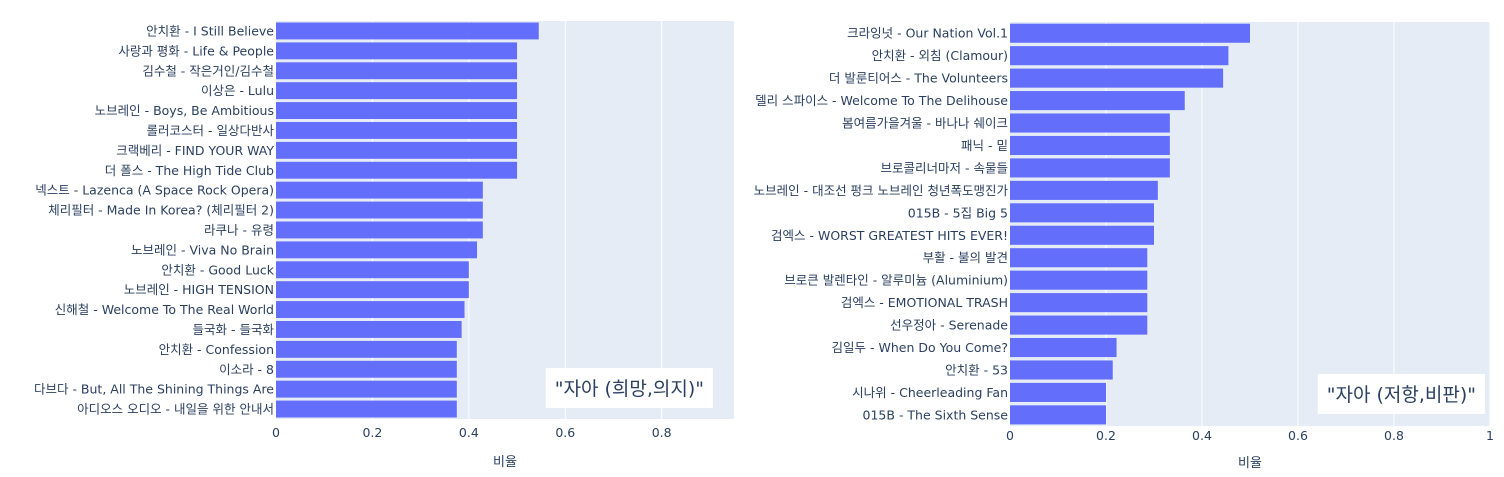  What do you see at coordinates (211, 130) in the screenshot?
I see `category-label: 롤러코스터 - 일상다반사` at bounding box center [211, 130].